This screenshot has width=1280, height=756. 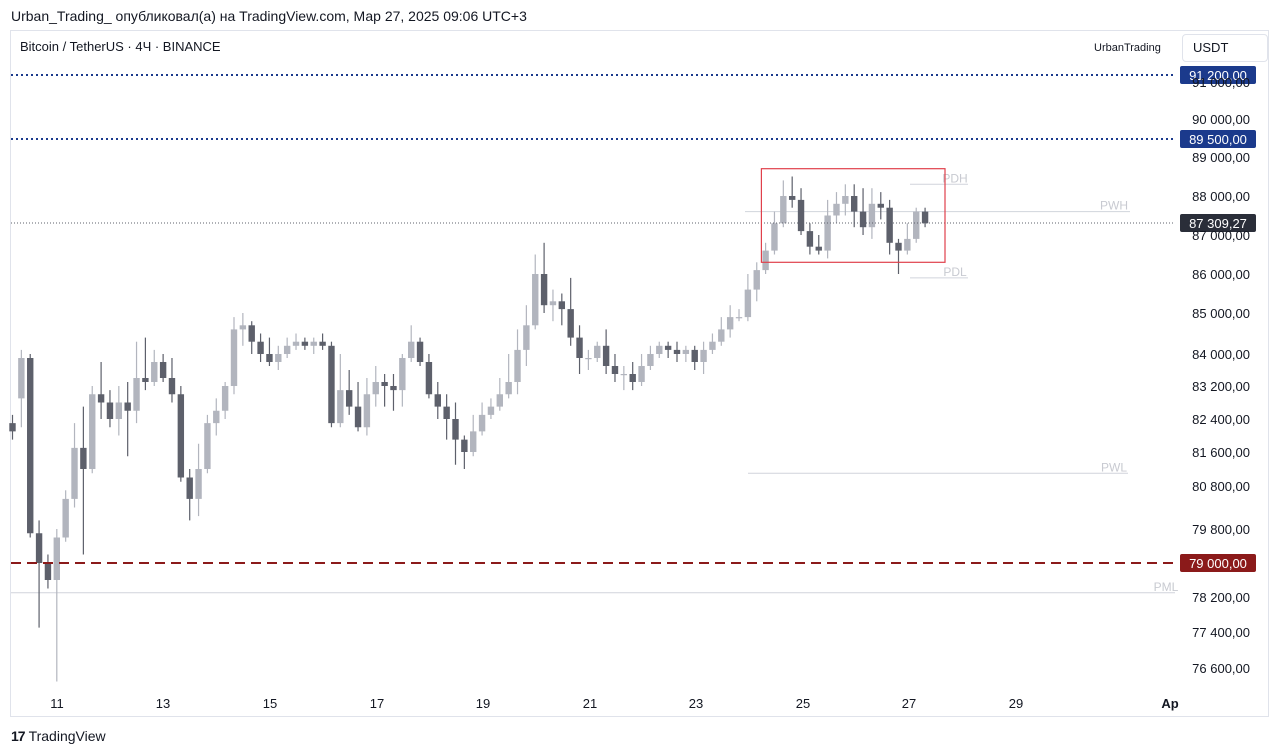 What do you see at coordinates (57, 703) in the screenshot?
I see `x-tick-label: 11` at bounding box center [57, 703].